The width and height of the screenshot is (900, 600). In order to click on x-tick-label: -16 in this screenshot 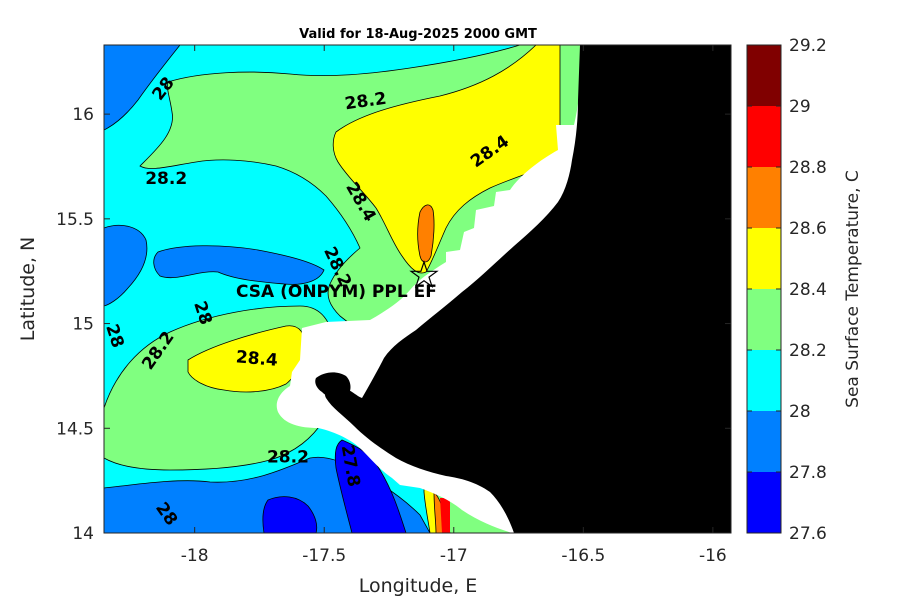, I will do `click(713, 556)`.